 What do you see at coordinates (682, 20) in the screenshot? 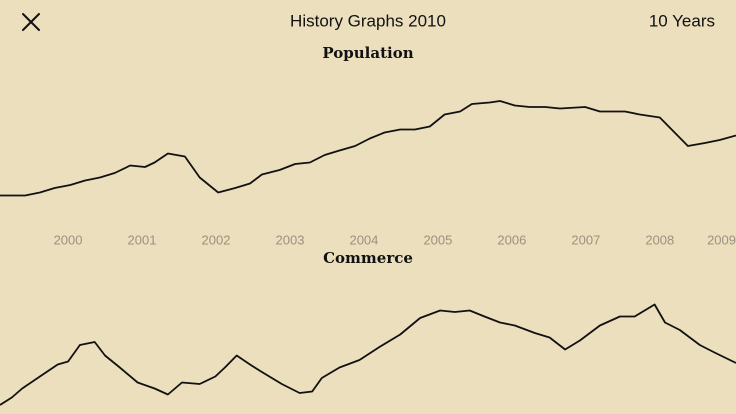
I see `range-button: 10 Years` at bounding box center [682, 20].